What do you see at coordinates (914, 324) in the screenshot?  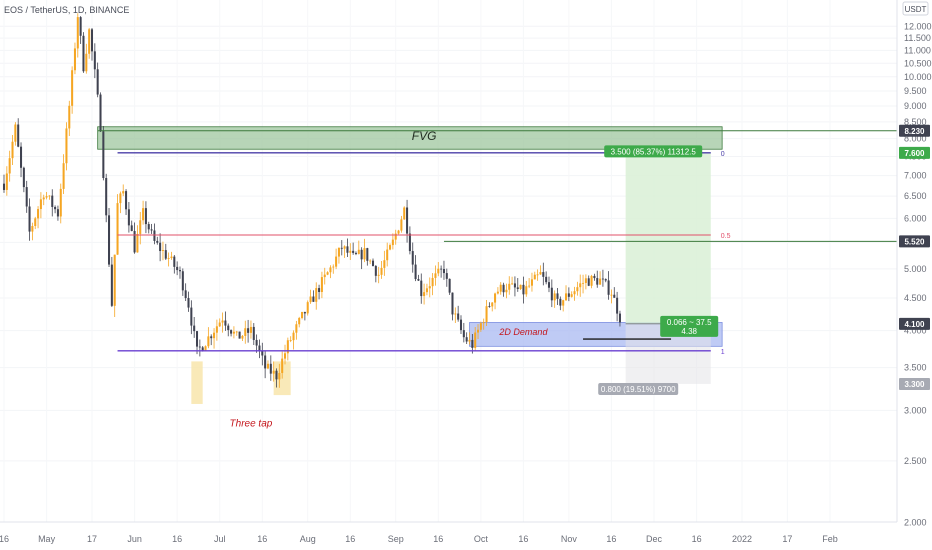 I see `price-label: 4.100` at bounding box center [914, 324].